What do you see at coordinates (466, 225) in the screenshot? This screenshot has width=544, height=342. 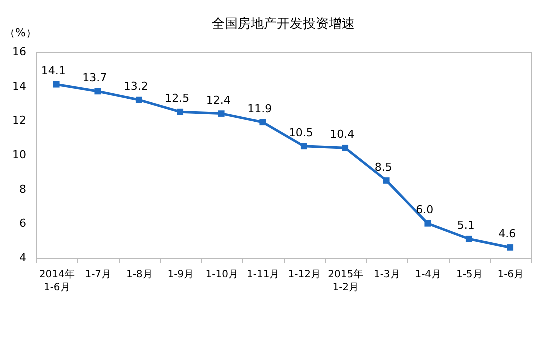 I see `data-label: 5.1` at bounding box center [466, 225].